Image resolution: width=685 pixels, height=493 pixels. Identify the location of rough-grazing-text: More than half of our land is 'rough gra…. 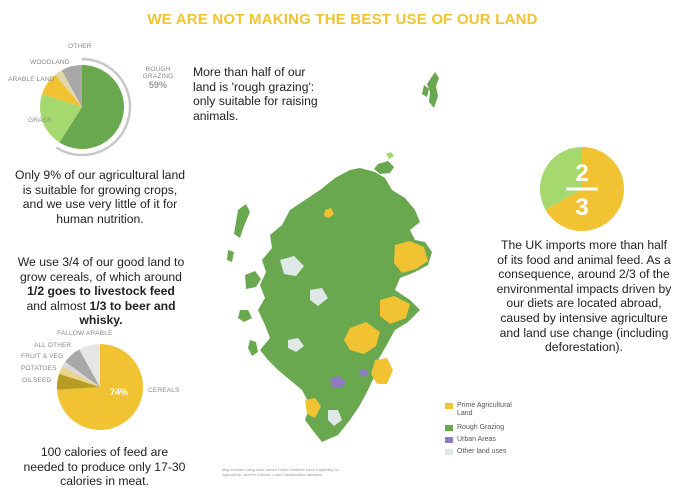
(255, 94).